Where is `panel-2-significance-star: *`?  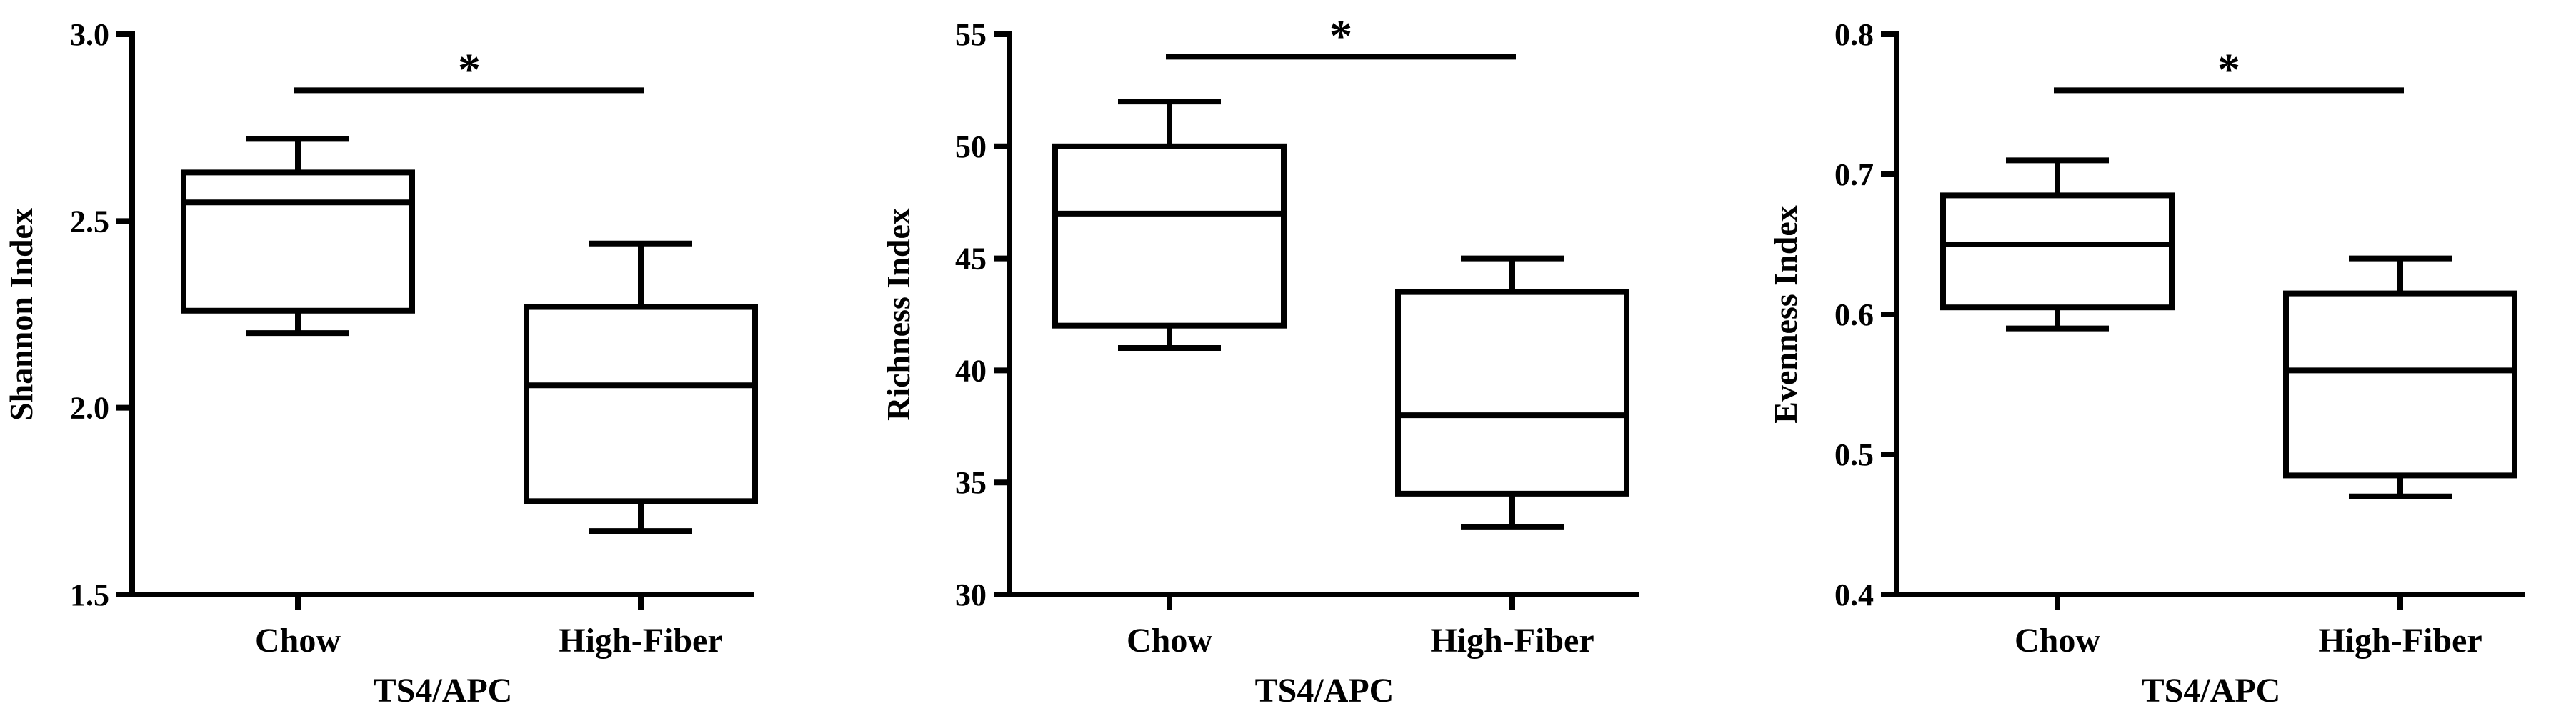
panel-2-significance-star: * is located at coordinates (1340, 35).